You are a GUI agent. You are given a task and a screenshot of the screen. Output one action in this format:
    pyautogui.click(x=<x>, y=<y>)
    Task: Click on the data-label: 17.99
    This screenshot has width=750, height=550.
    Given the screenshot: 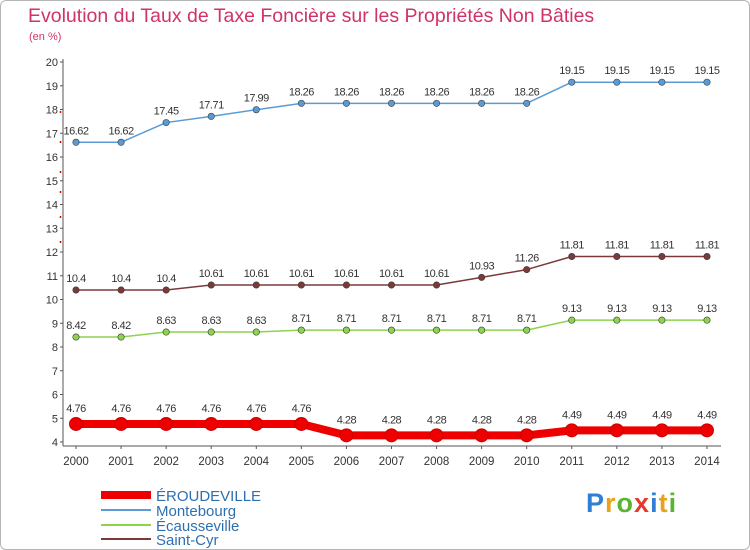 What is the action you would take?
    pyautogui.click(x=256, y=99)
    